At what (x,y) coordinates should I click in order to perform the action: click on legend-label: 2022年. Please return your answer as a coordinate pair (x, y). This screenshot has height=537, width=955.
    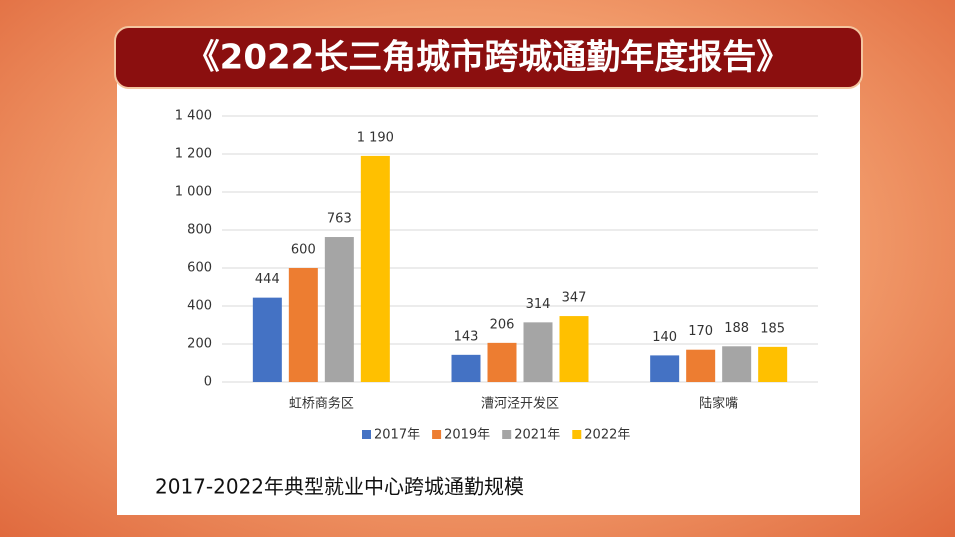
    Looking at the image, I should click on (607, 435).